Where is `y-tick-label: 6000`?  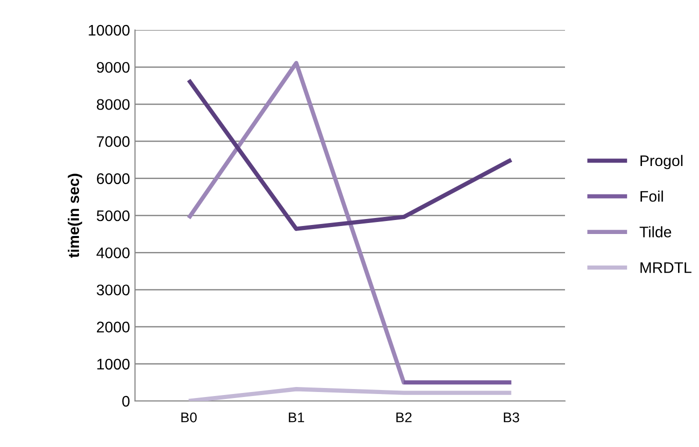
y-tick-label: 6000 is located at coordinates (113, 178).